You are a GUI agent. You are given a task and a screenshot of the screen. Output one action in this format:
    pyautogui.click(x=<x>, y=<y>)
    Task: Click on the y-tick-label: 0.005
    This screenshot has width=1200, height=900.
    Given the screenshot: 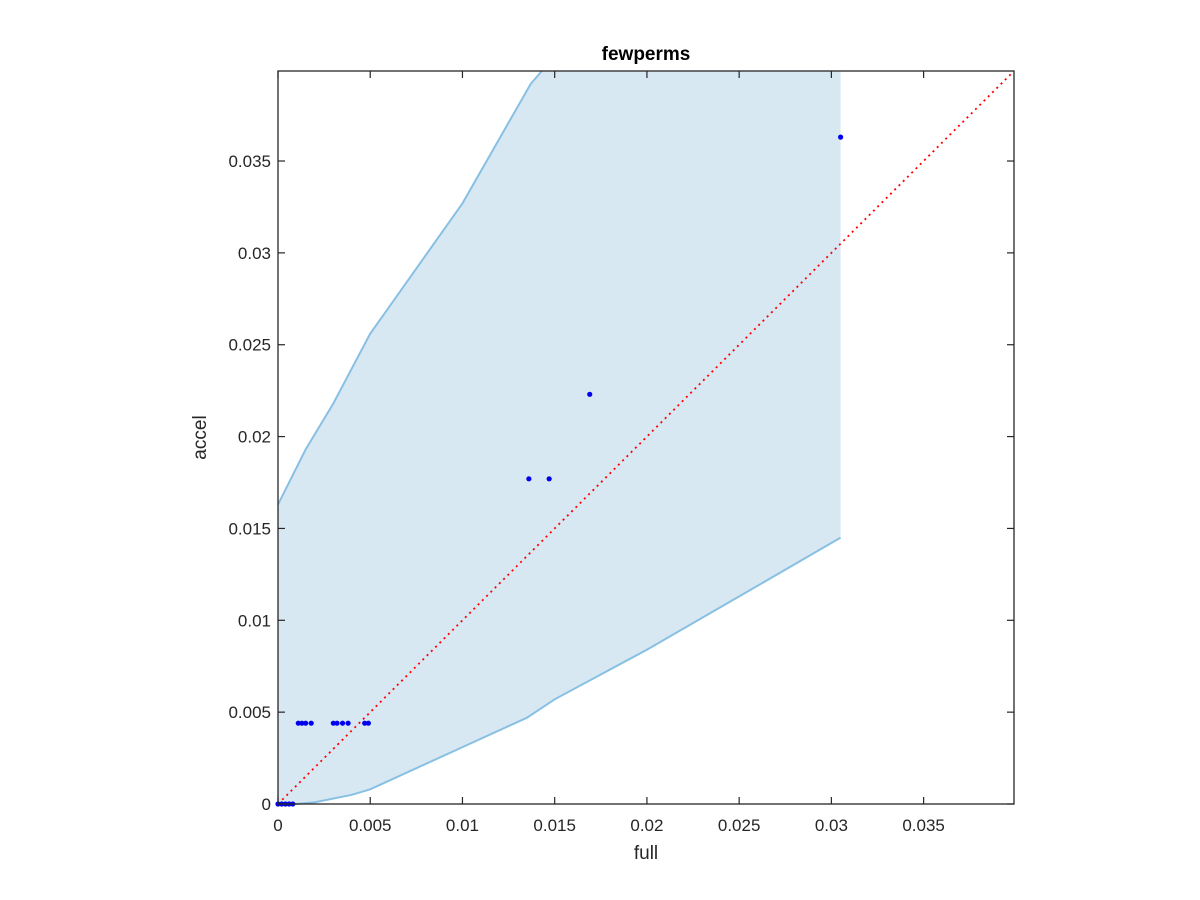 What is the action you would take?
    pyautogui.click(x=249, y=712)
    